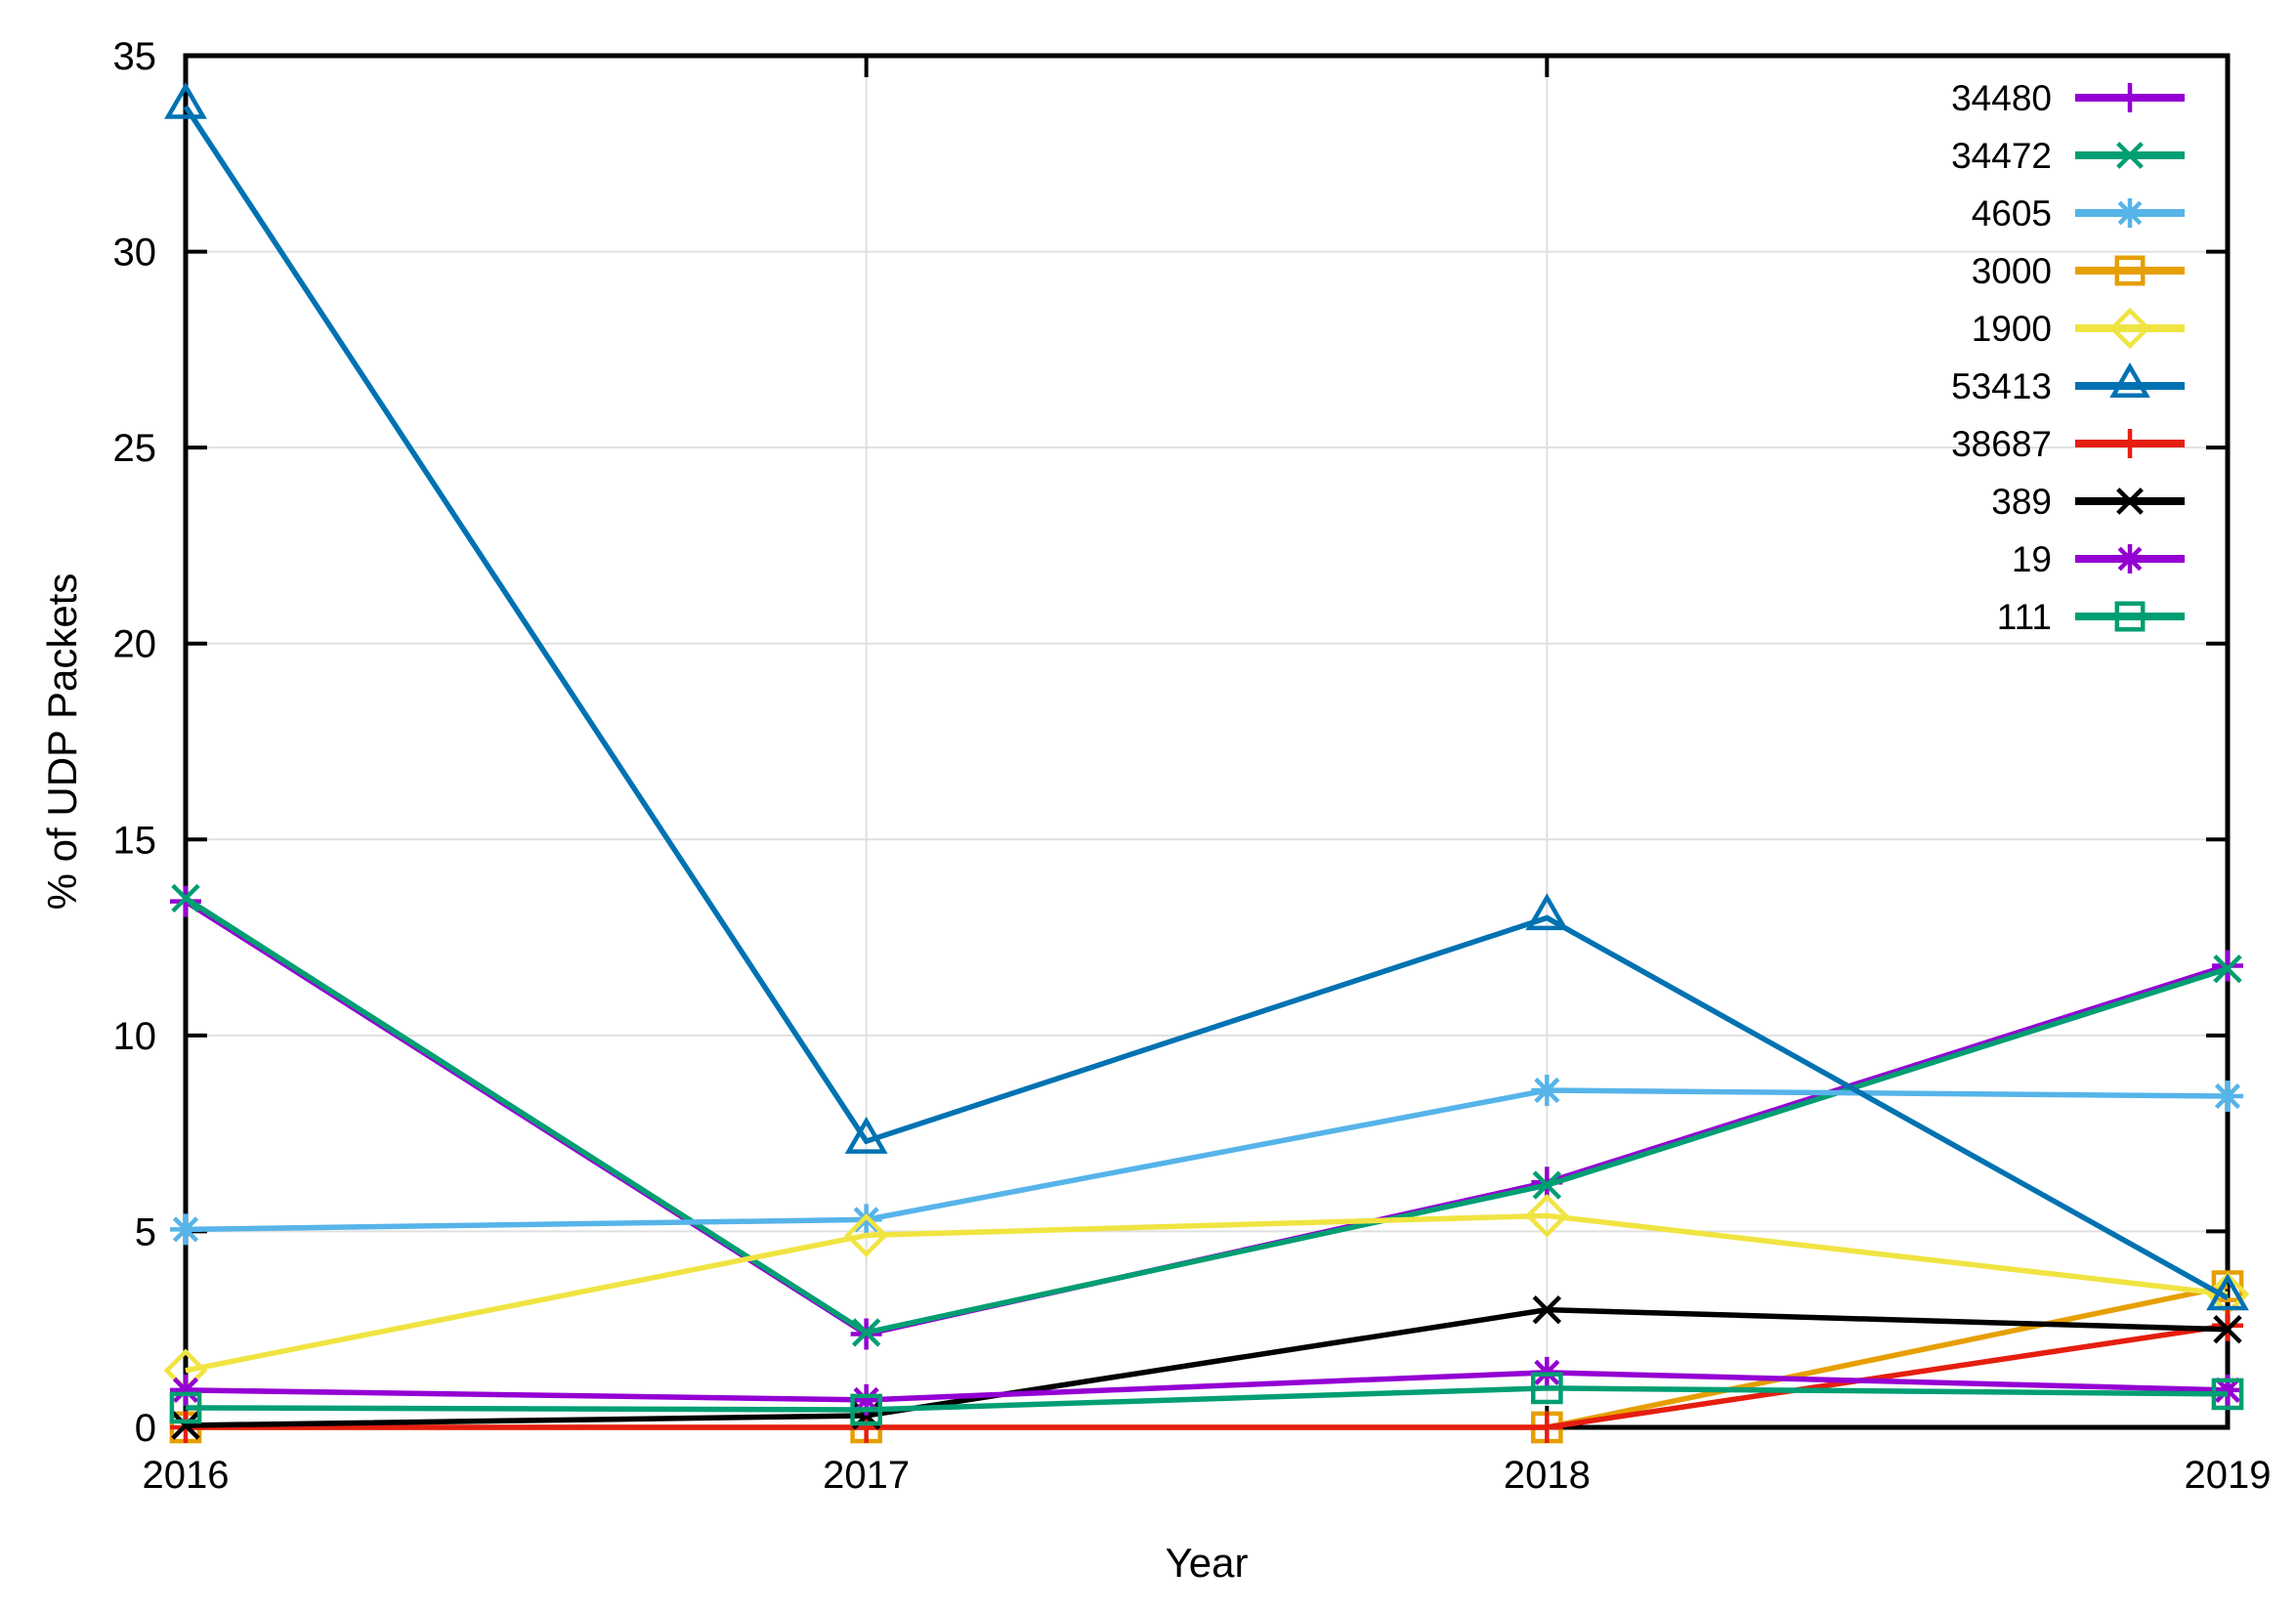 The image size is (2296, 1612). I want to click on legend-label-3000: 3000, so click(2012, 271).